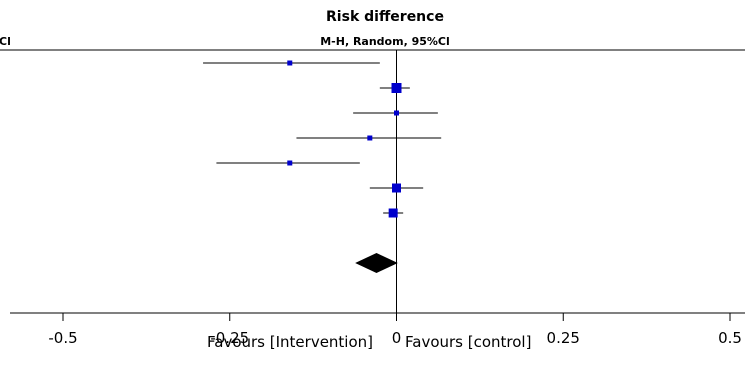 This screenshot has height=383, width=745. What do you see at coordinates (385, 17) in the screenshot?
I see `chart-title: Risk difference` at bounding box center [385, 17].